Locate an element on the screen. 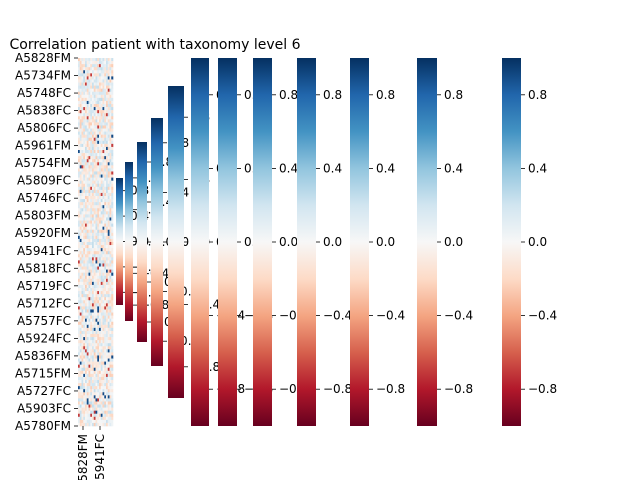 Image resolution: width=640 pixels, height=480 pixels. colorbar-tick-label: 0.8 is located at coordinates (385, 95).